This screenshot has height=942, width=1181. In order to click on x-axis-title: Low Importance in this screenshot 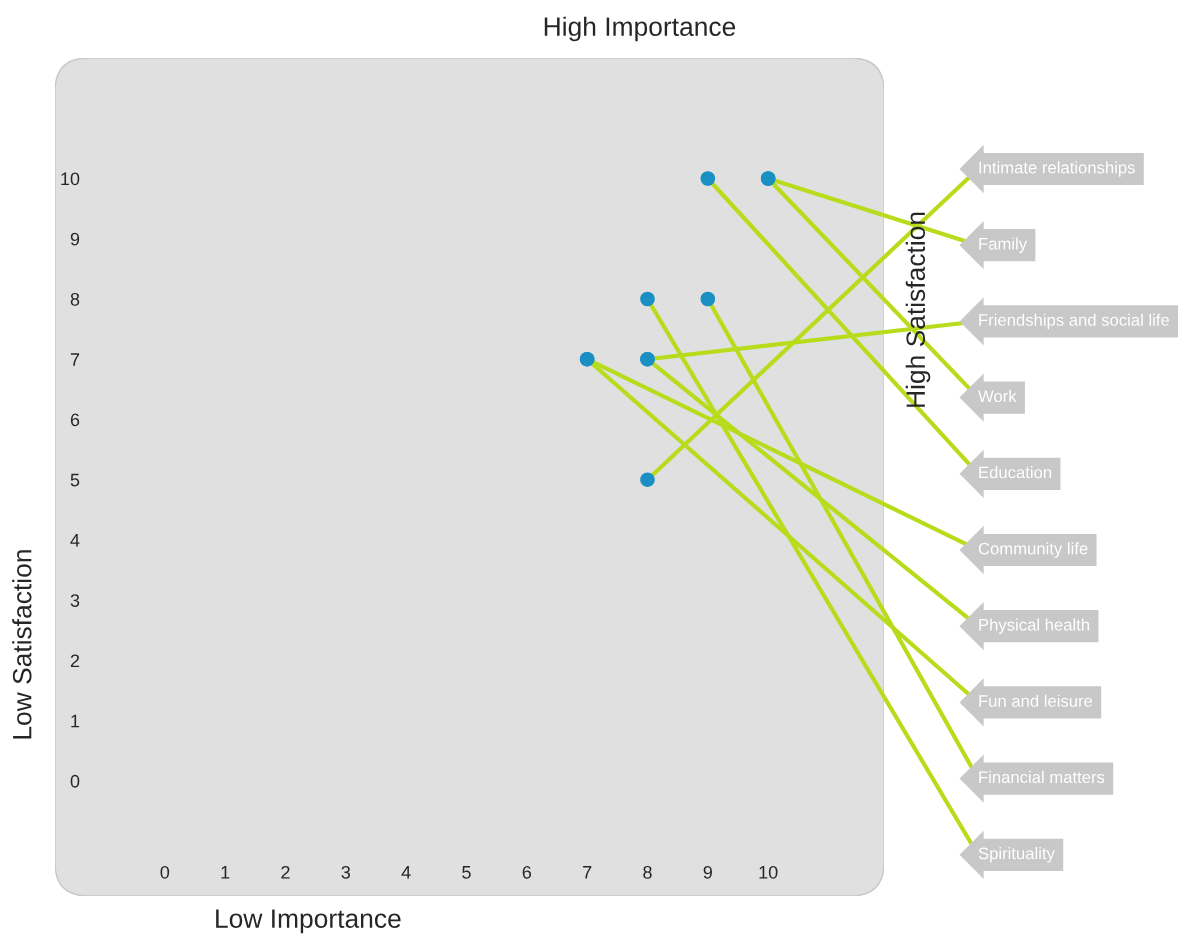, I will do `click(308, 921)`.